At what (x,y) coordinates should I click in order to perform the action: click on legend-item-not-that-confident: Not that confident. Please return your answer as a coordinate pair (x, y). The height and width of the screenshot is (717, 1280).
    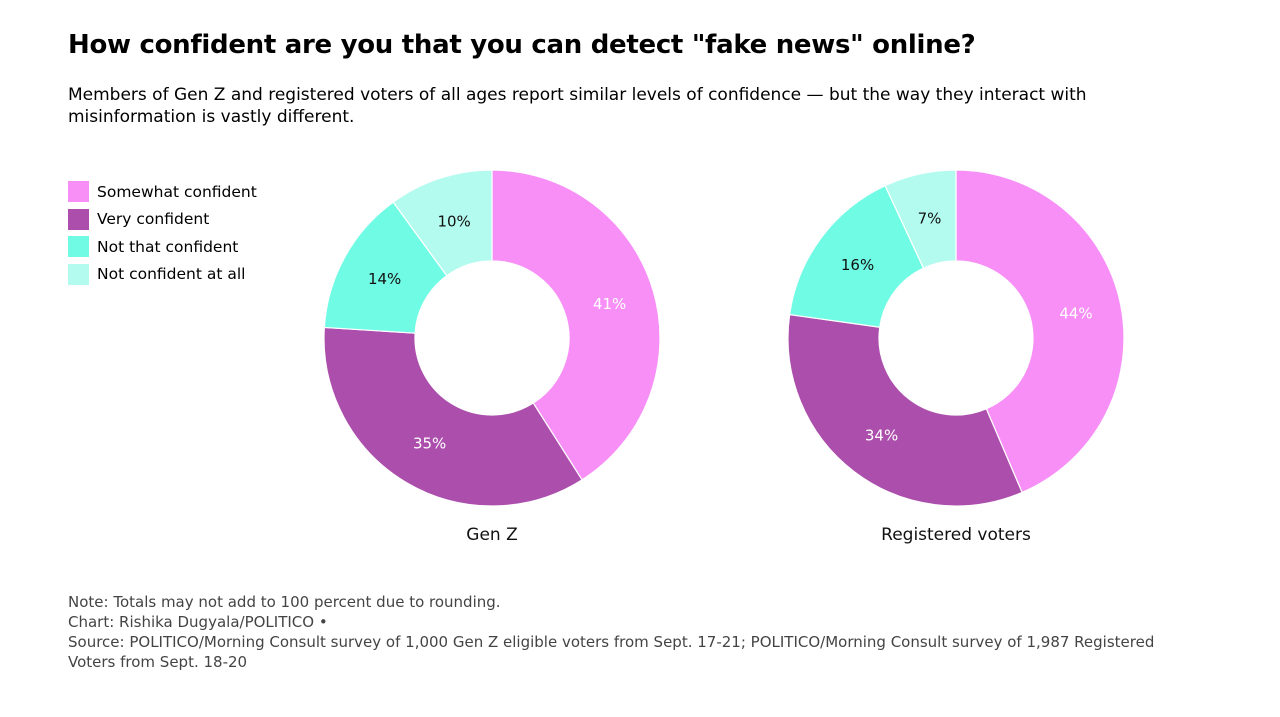
    Looking at the image, I should click on (162, 247).